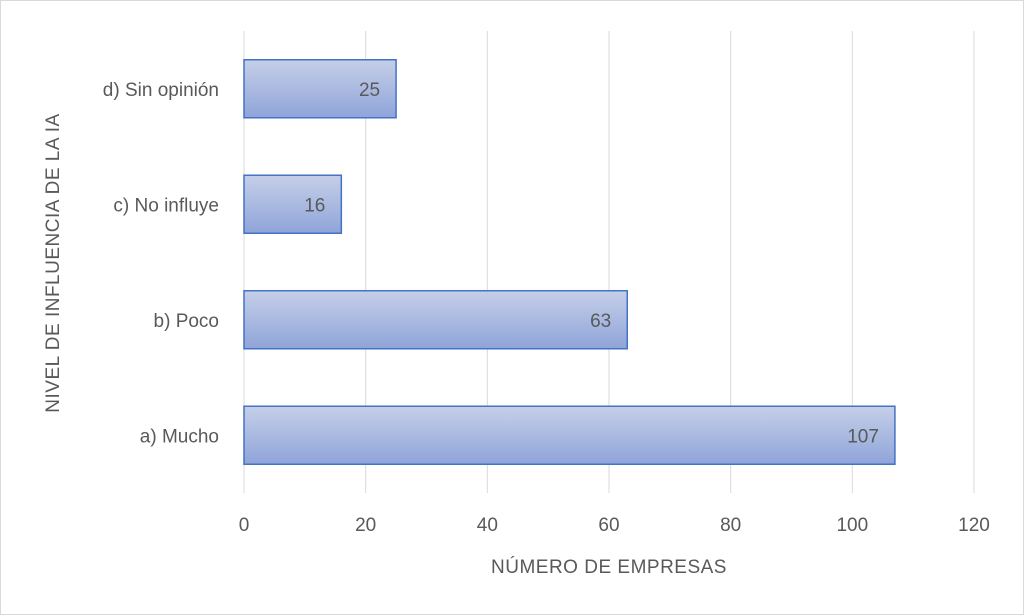 This screenshot has width=1024, height=615. I want to click on data-label: 16, so click(314, 205).